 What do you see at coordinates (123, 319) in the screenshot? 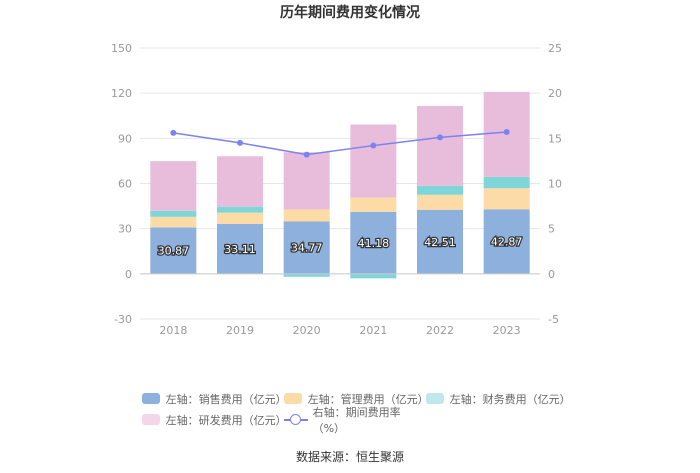
I see `y-left-tick-label: -30` at bounding box center [123, 319].